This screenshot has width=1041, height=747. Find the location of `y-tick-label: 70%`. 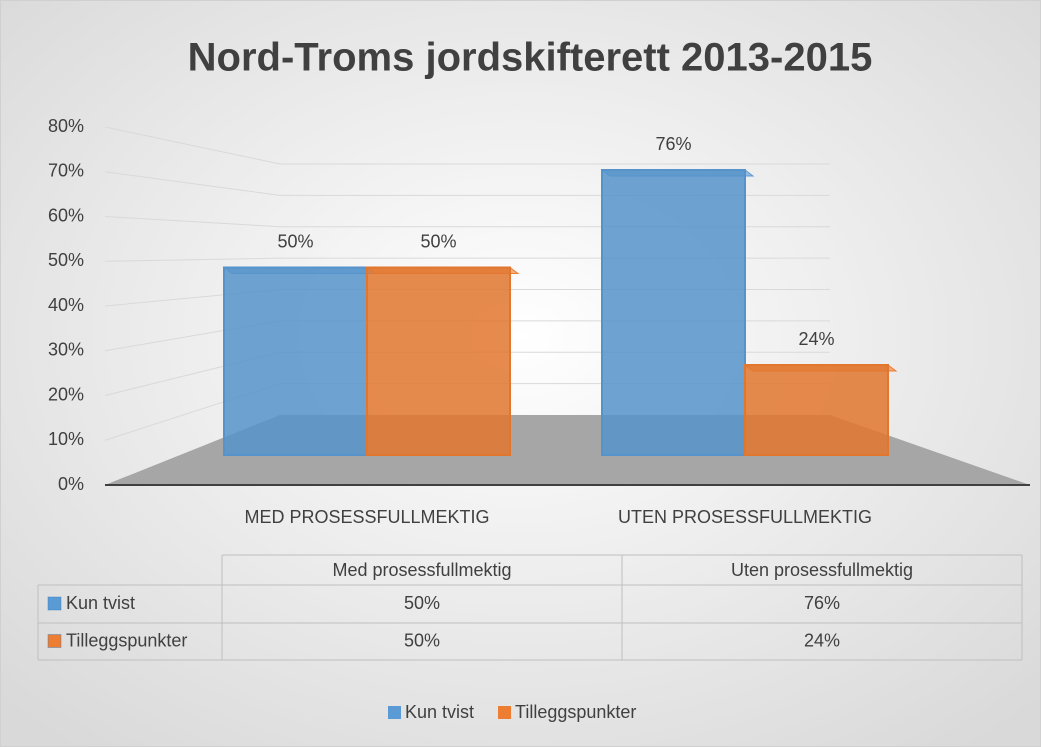

y-tick-label: 70% is located at coordinates (66, 171).